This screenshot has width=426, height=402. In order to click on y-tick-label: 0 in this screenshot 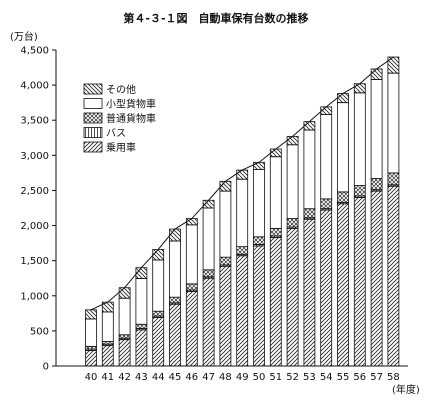, I will do `click(46, 367)`.